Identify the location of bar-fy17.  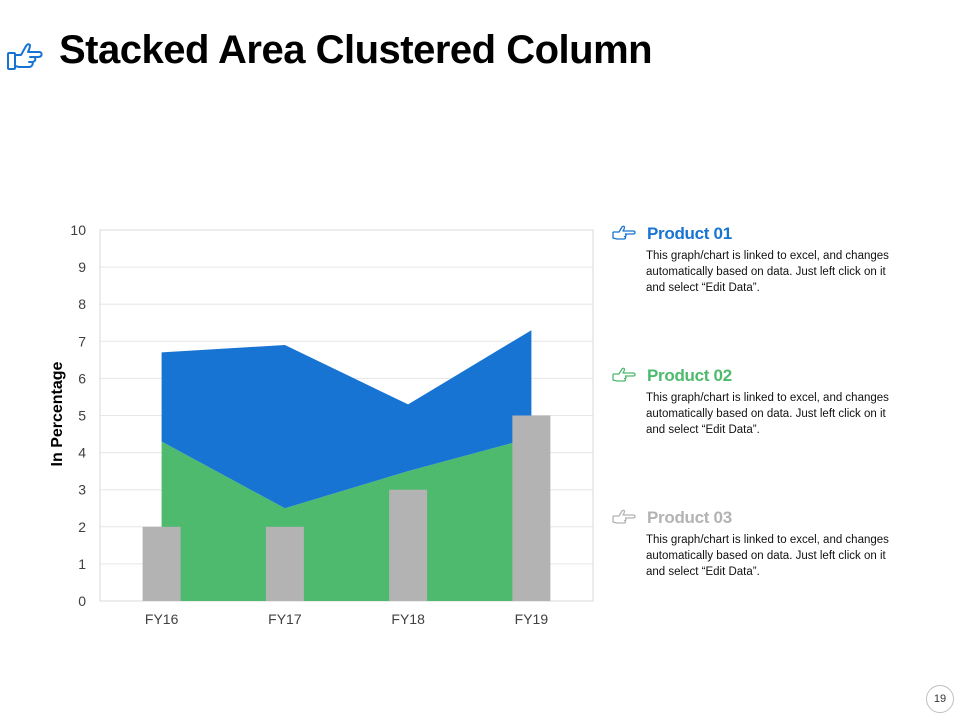
(284, 563).